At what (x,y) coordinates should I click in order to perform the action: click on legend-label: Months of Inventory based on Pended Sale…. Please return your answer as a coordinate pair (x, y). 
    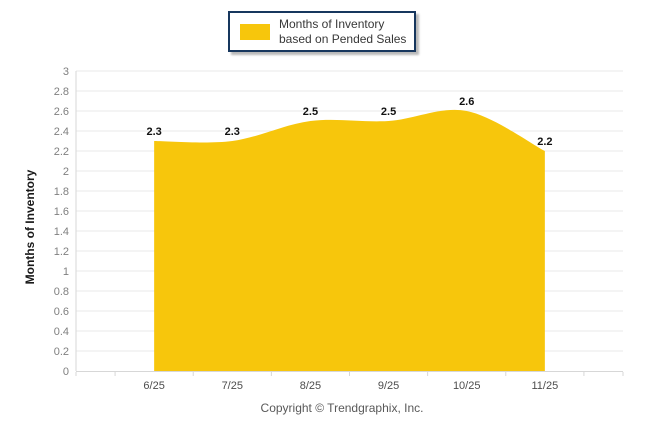
    Looking at the image, I should click on (343, 31).